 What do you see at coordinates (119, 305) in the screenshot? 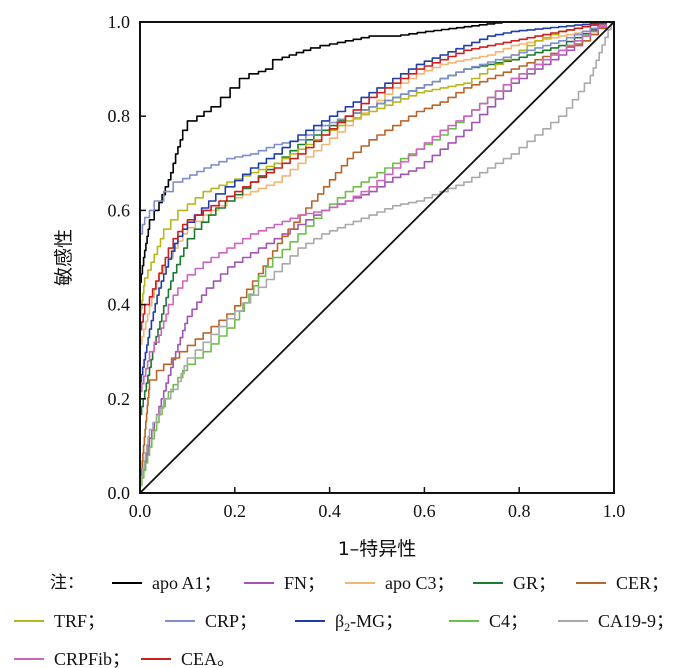
I see `y-tick-label: 0.4` at bounding box center [119, 305].